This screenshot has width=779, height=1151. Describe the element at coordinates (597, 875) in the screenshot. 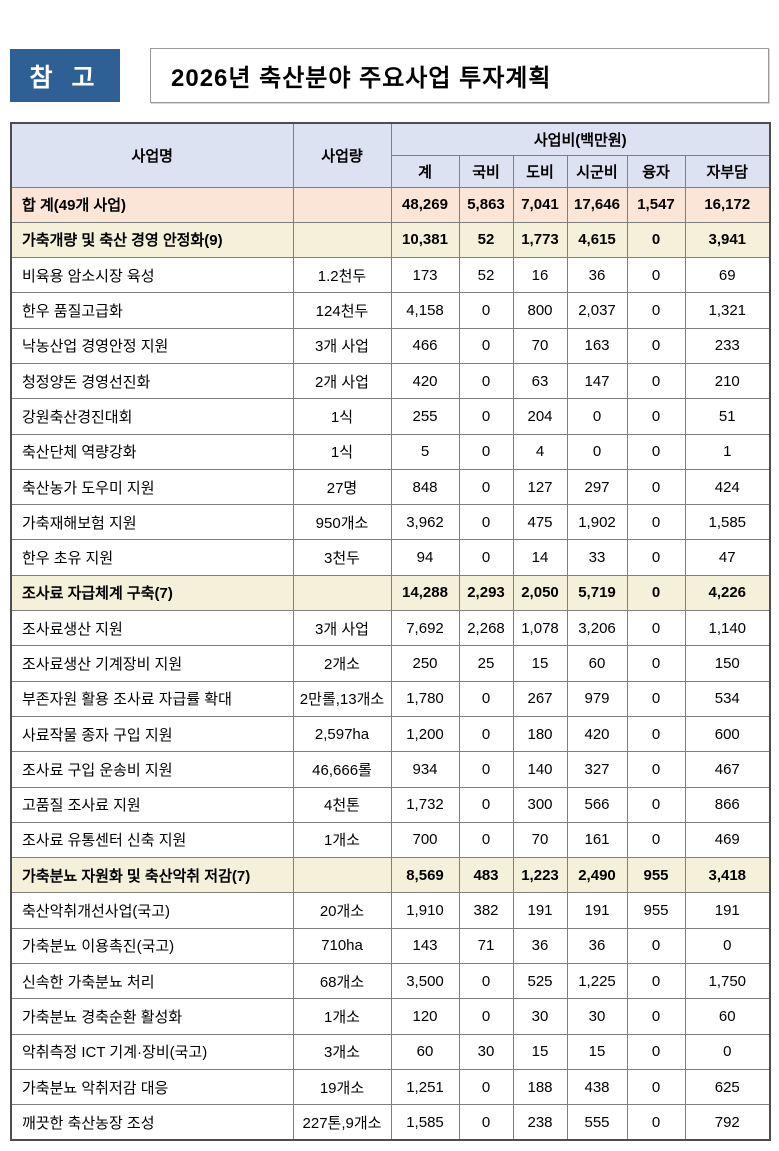

I see `cost-cell-3: 2,490` at that location.